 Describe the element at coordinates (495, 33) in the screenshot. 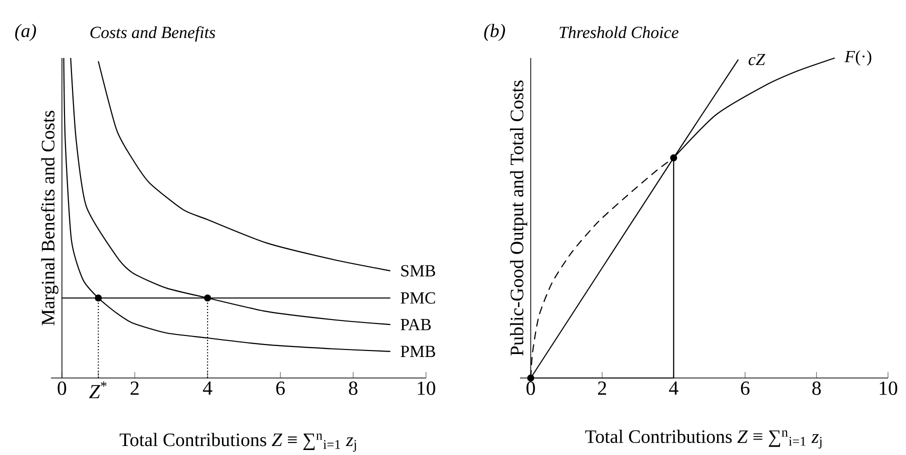

I see `text: (b)` at that location.